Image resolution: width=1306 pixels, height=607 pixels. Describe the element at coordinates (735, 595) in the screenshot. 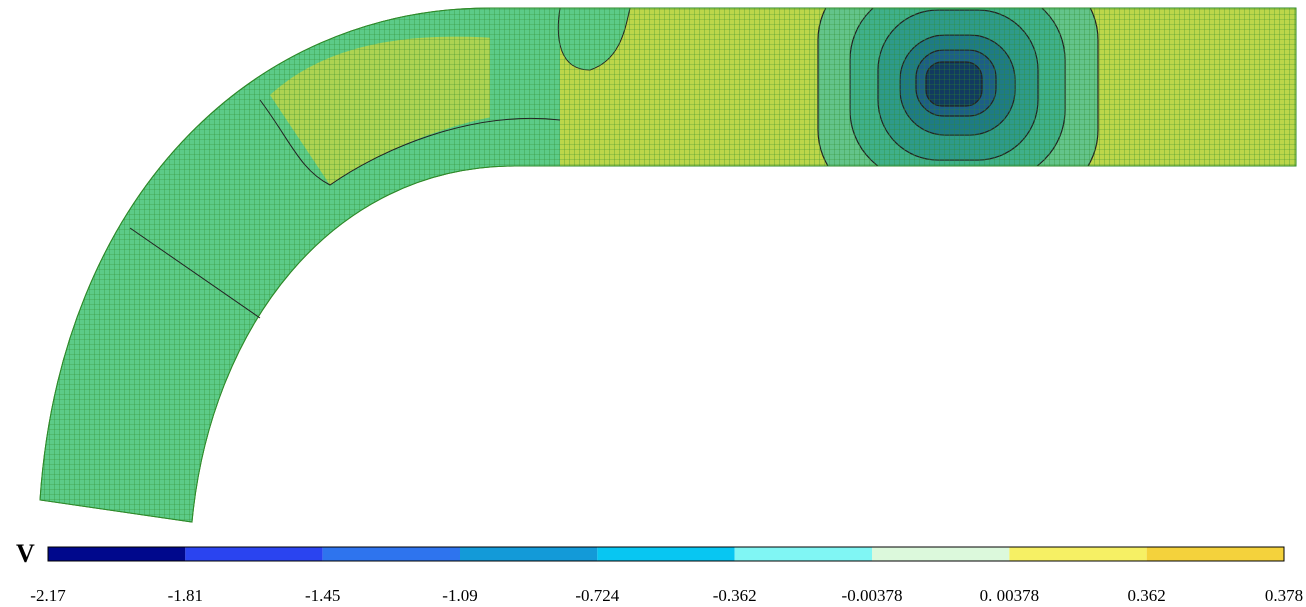

I see `colorbar-tick-label: -0.362` at that location.